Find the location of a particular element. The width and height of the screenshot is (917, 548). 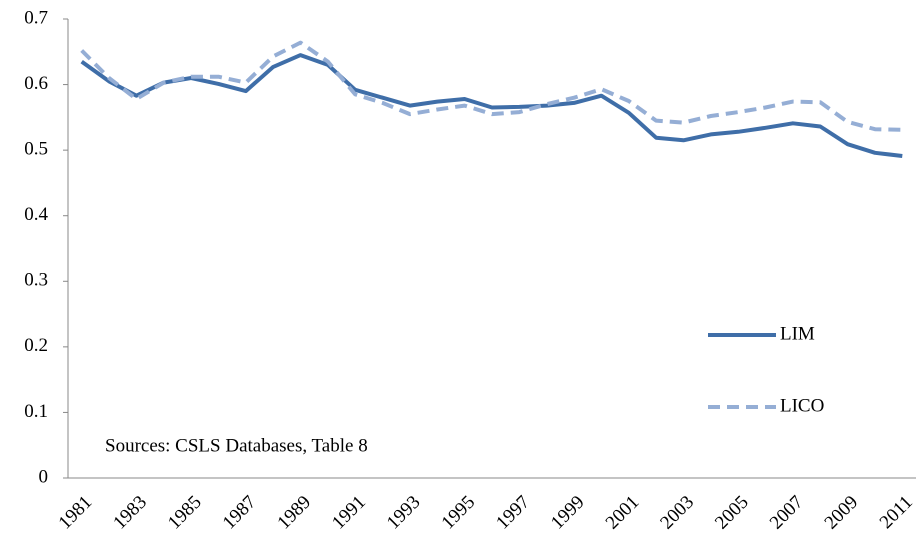

x-tick-label: 1993 is located at coordinates (404, 513).